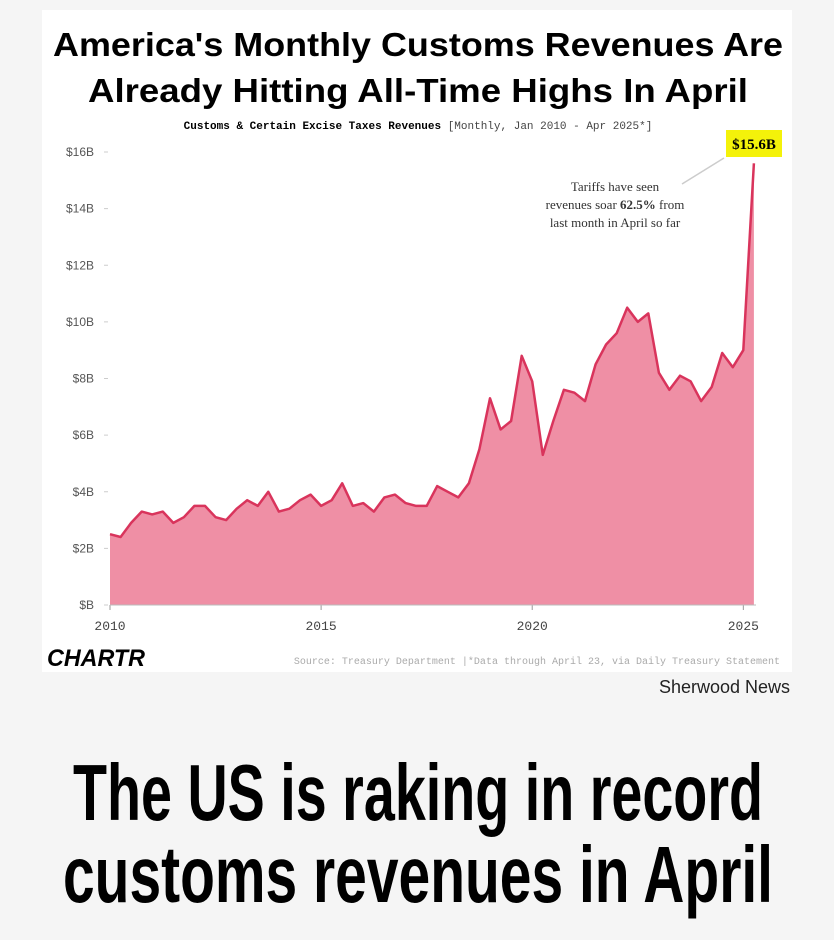 This screenshot has height=940, width=834. Describe the element at coordinates (583, 204) in the screenshot. I see `annotation-part: revenues soar` at that location.